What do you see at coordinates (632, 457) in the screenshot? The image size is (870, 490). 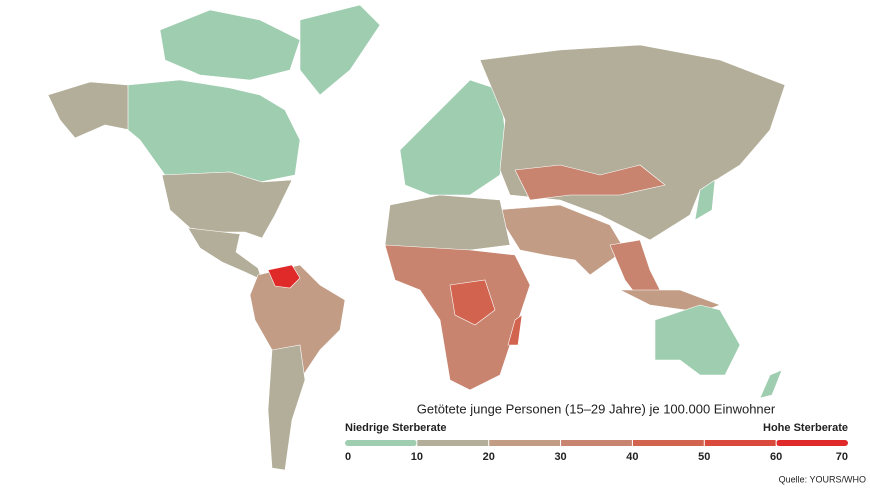 I see `legend-tick-label: 40` at bounding box center [632, 457].